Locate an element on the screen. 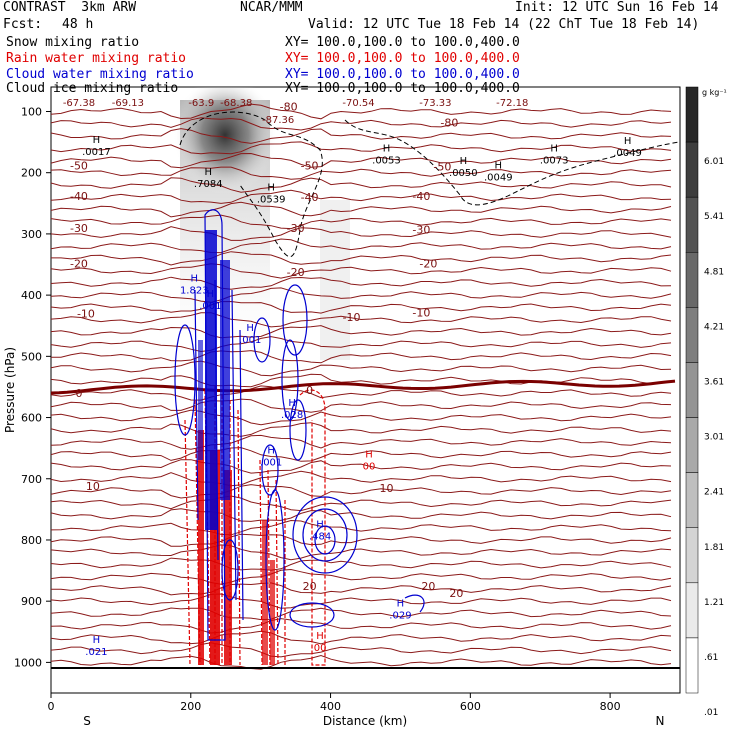 The width and height of the screenshot is (740, 740). rain-water-dense is located at coordinates (236, 547).